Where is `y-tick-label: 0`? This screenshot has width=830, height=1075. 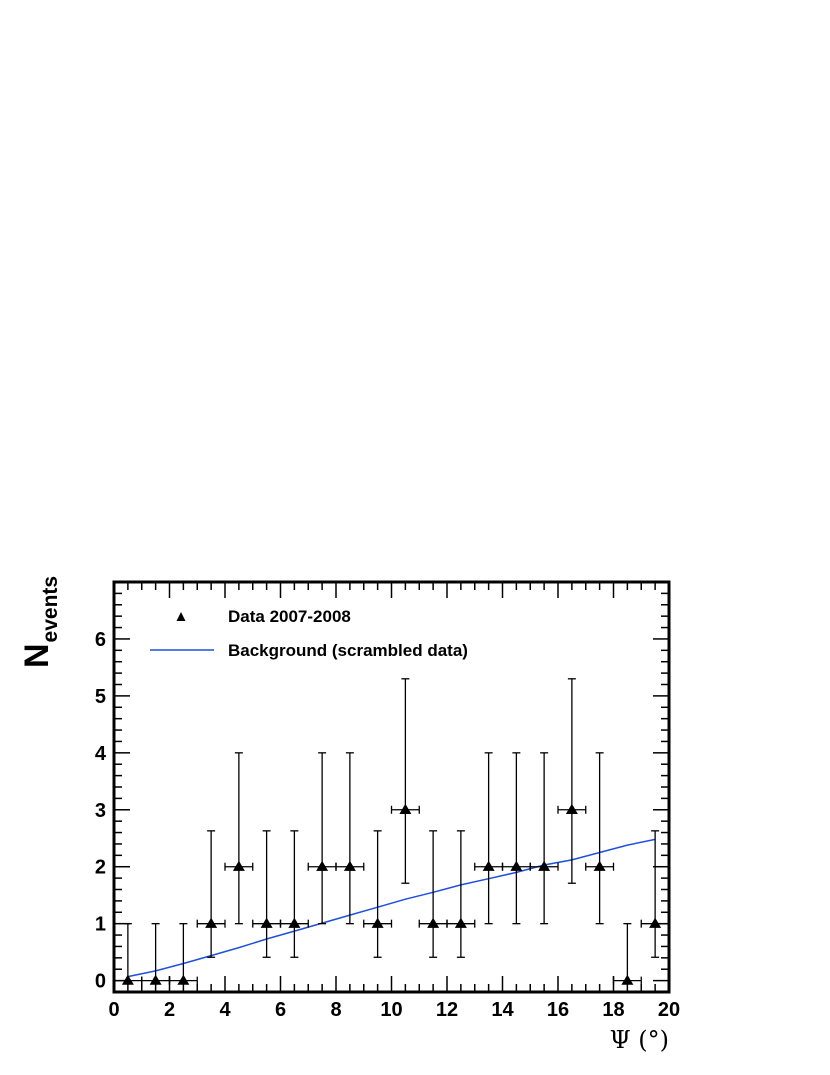
y-tick-label: 0 is located at coordinates (100, 982).